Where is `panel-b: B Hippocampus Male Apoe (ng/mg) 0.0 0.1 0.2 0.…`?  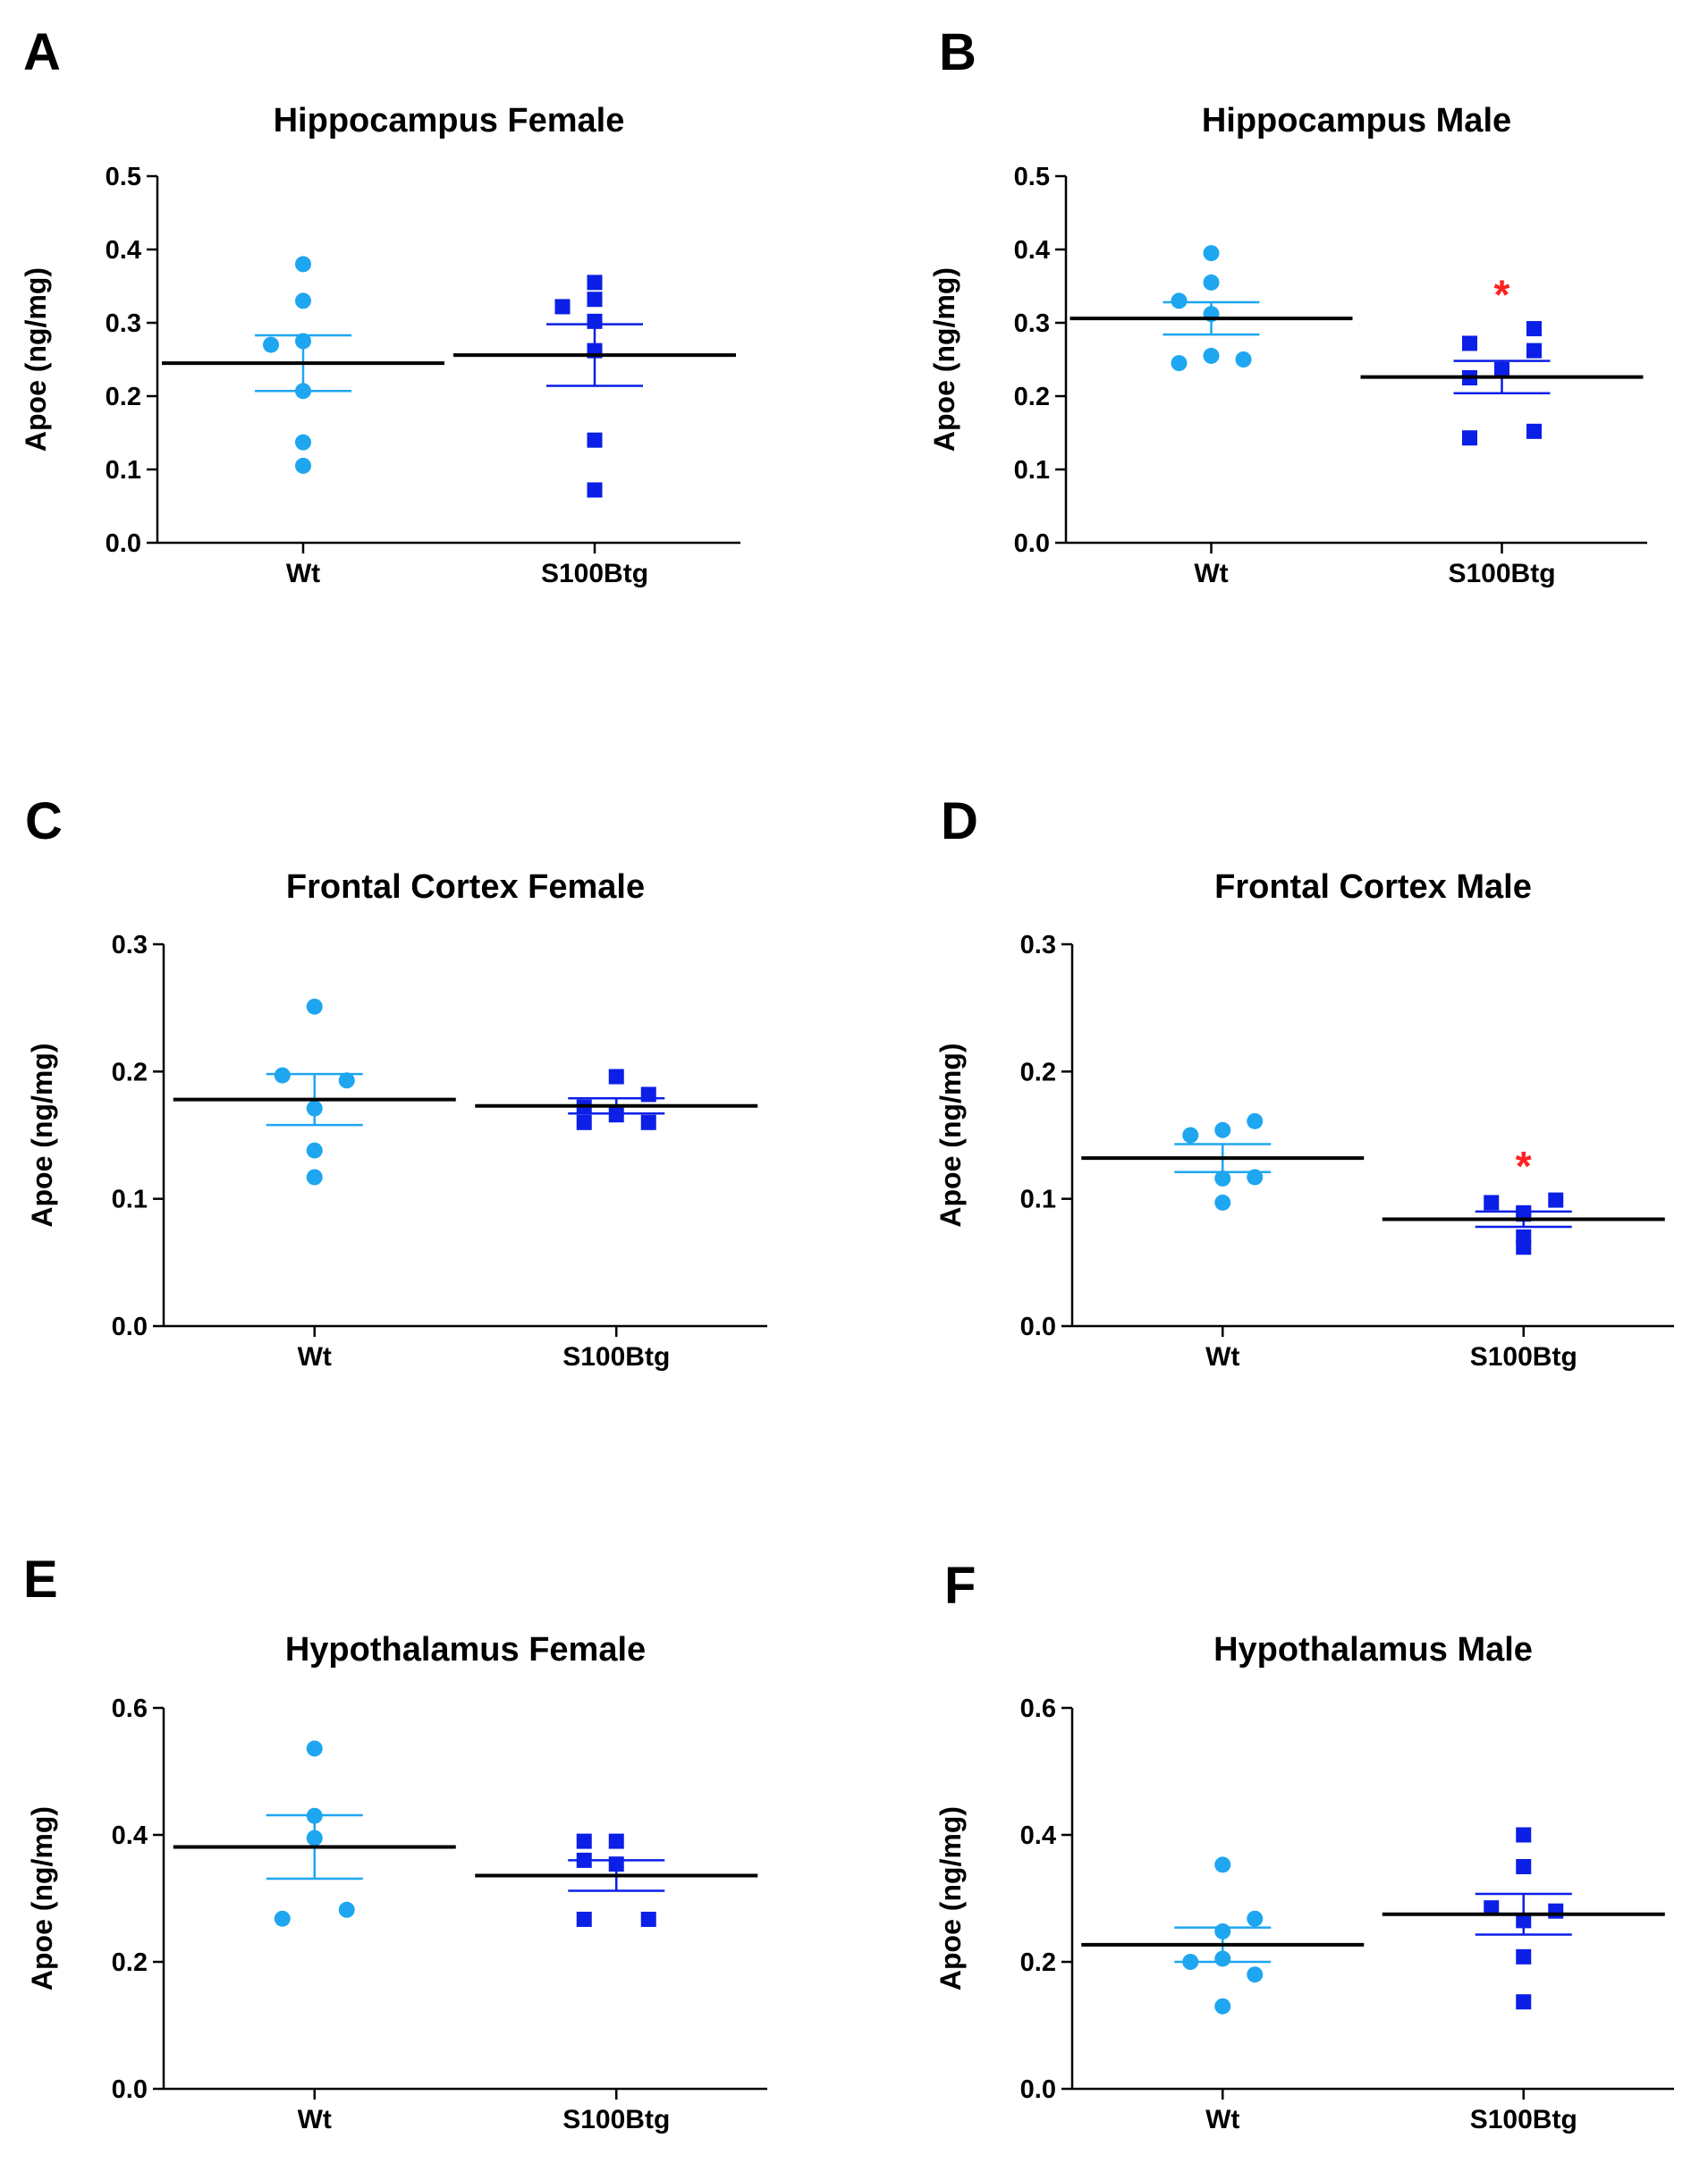 panel-b: B Hippocampus Male Apoe (ng/mg) 0.0 0.1 0.2 0.… is located at coordinates (1287, 305).